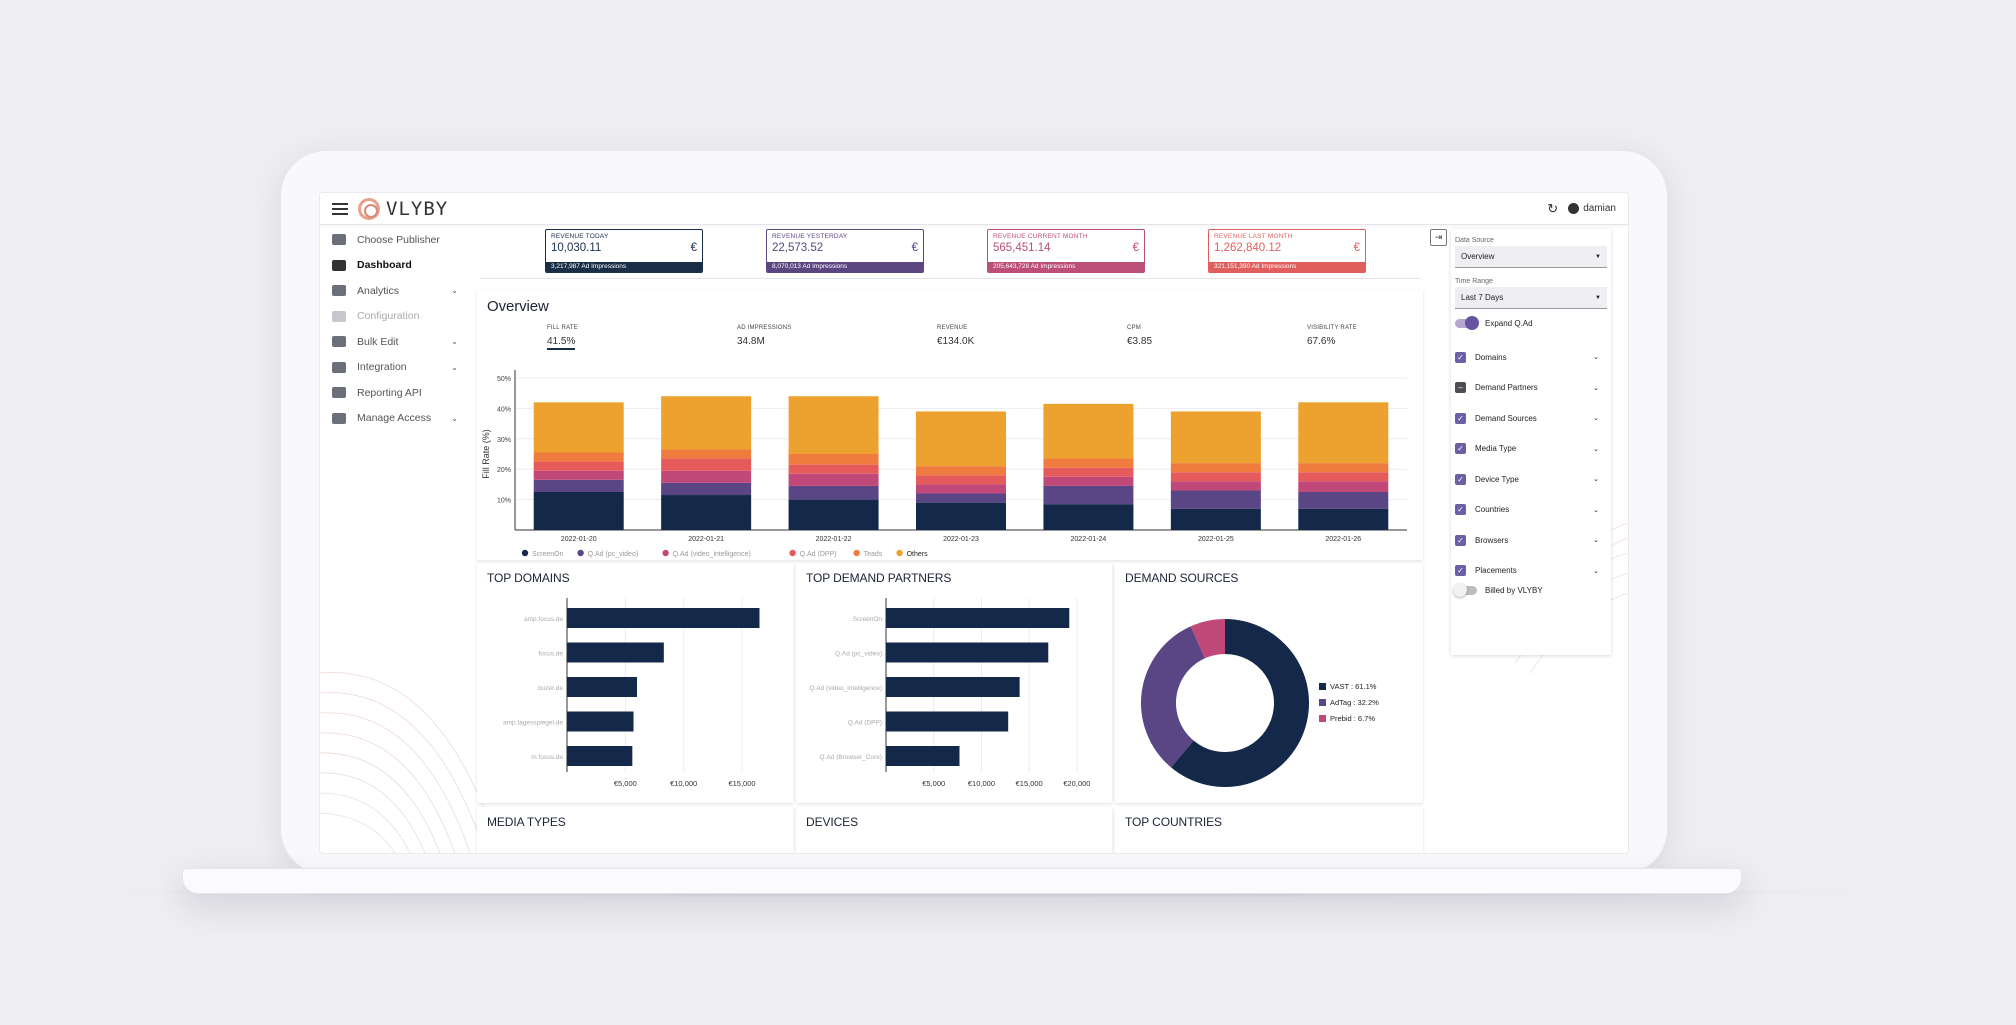 This screenshot has width=2016, height=1025. I want to click on legend-label: Q.Ad (DPP), so click(818, 554).